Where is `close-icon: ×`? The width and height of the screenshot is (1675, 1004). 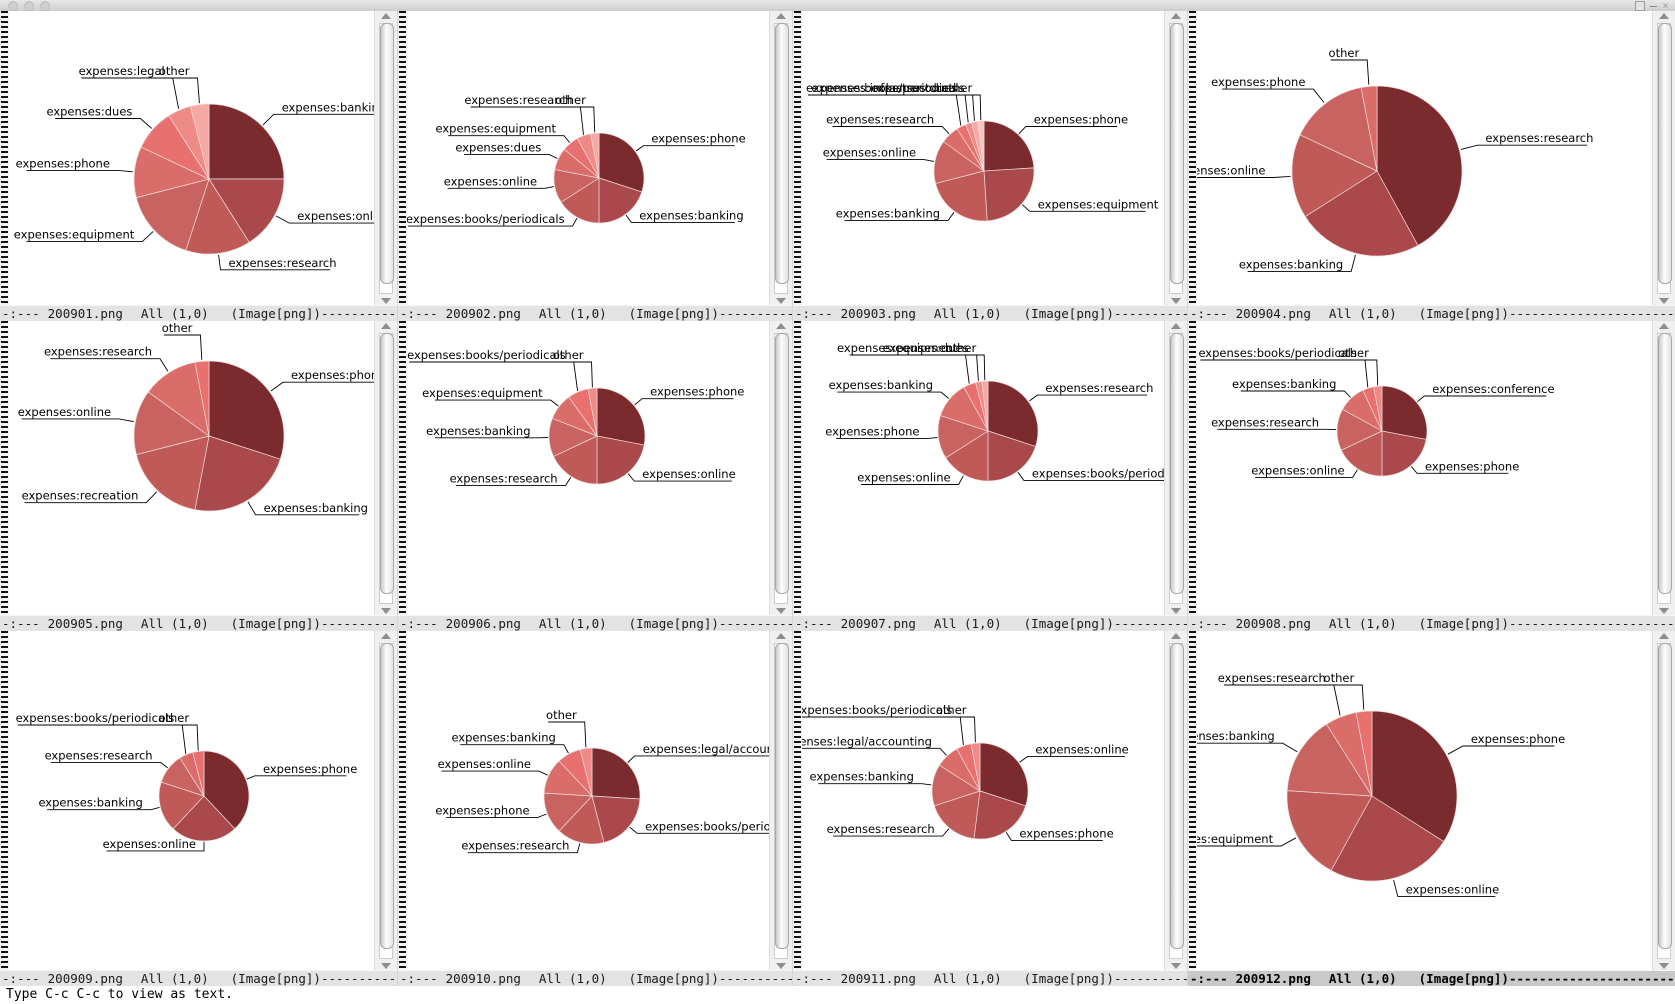 close-icon: × is located at coordinates (1665, 5).